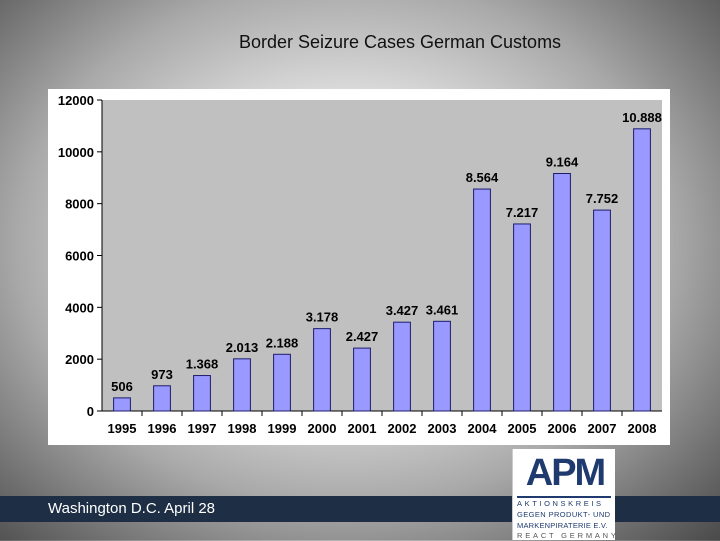  What do you see at coordinates (79, 359) in the screenshot?
I see `y-tick-label: 2000` at bounding box center [79, 359].